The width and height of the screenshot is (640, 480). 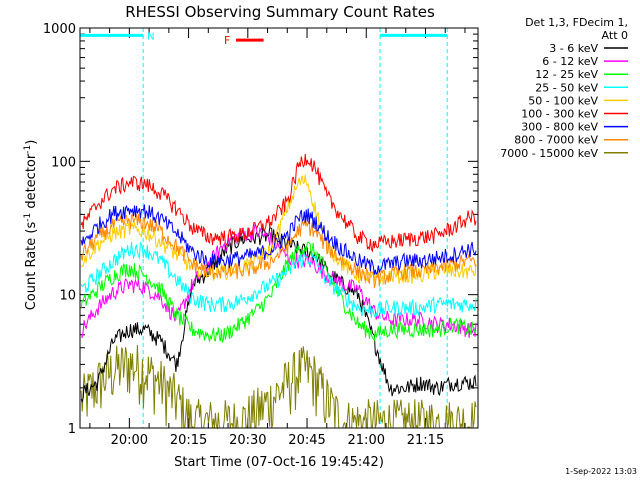 What do you see at coordinates (59, 29) in the screenshot?
I see `y-tick-label-3: 1000` at bounding box center [59, 29].